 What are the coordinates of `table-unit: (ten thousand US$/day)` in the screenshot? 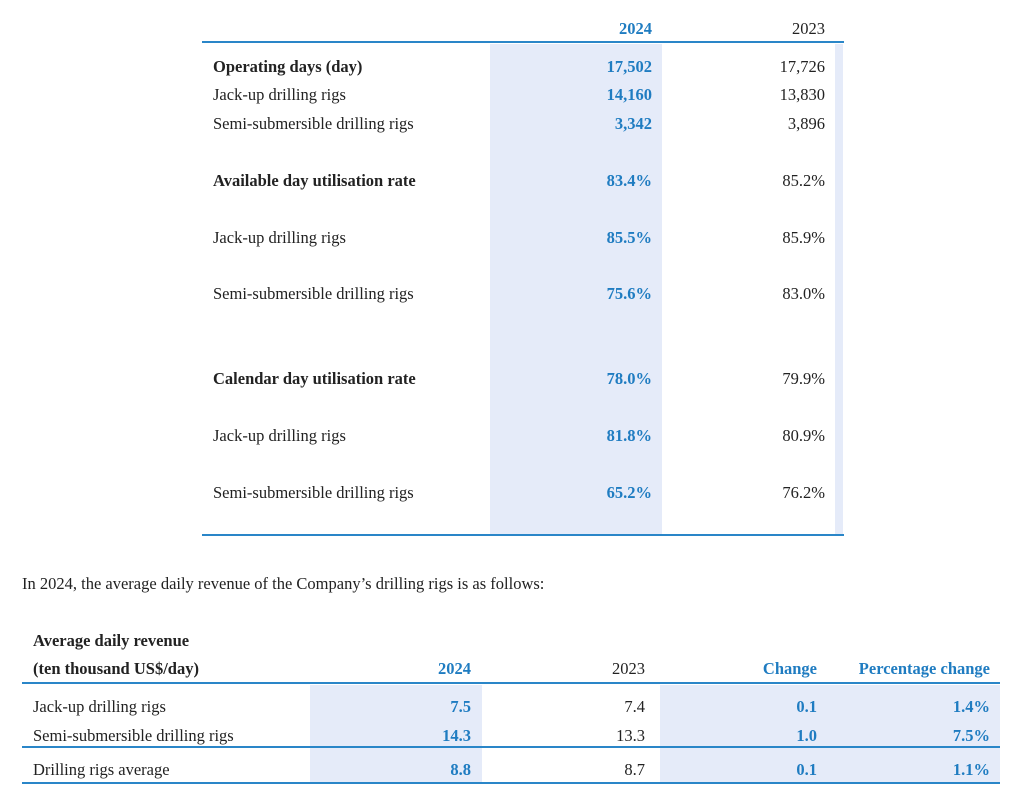 It's located at (116, 668).